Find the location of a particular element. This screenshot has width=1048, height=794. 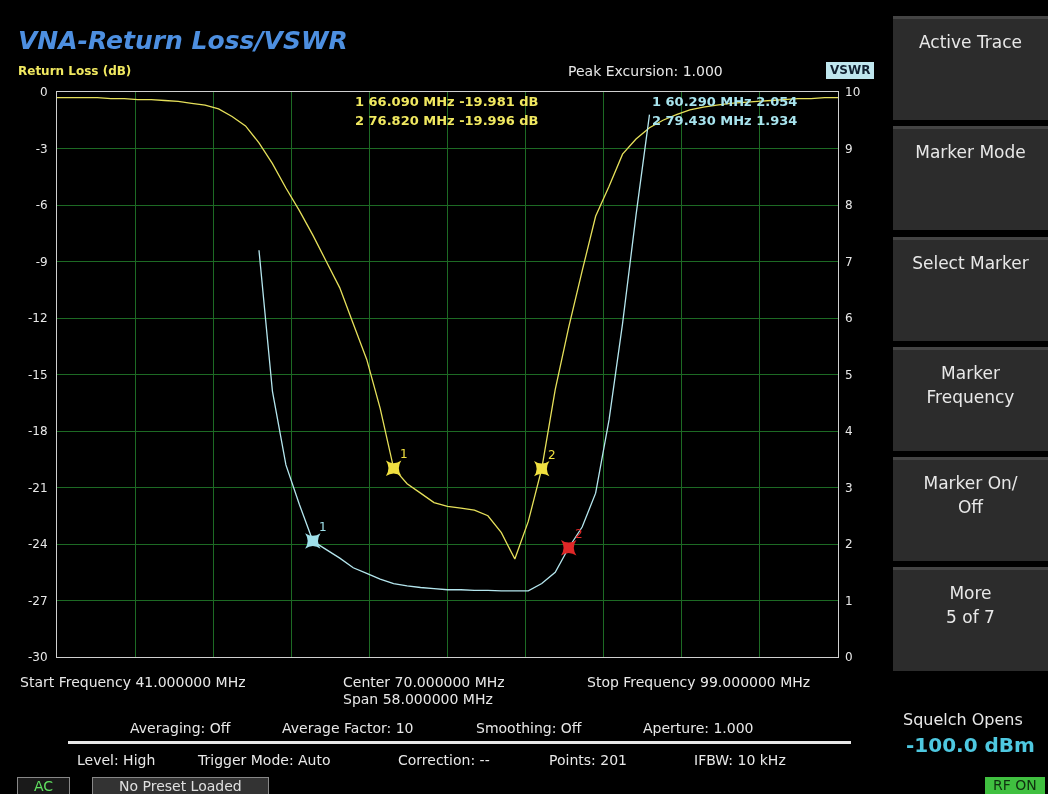

annotation: 2 is located at coordinates (552, 455).